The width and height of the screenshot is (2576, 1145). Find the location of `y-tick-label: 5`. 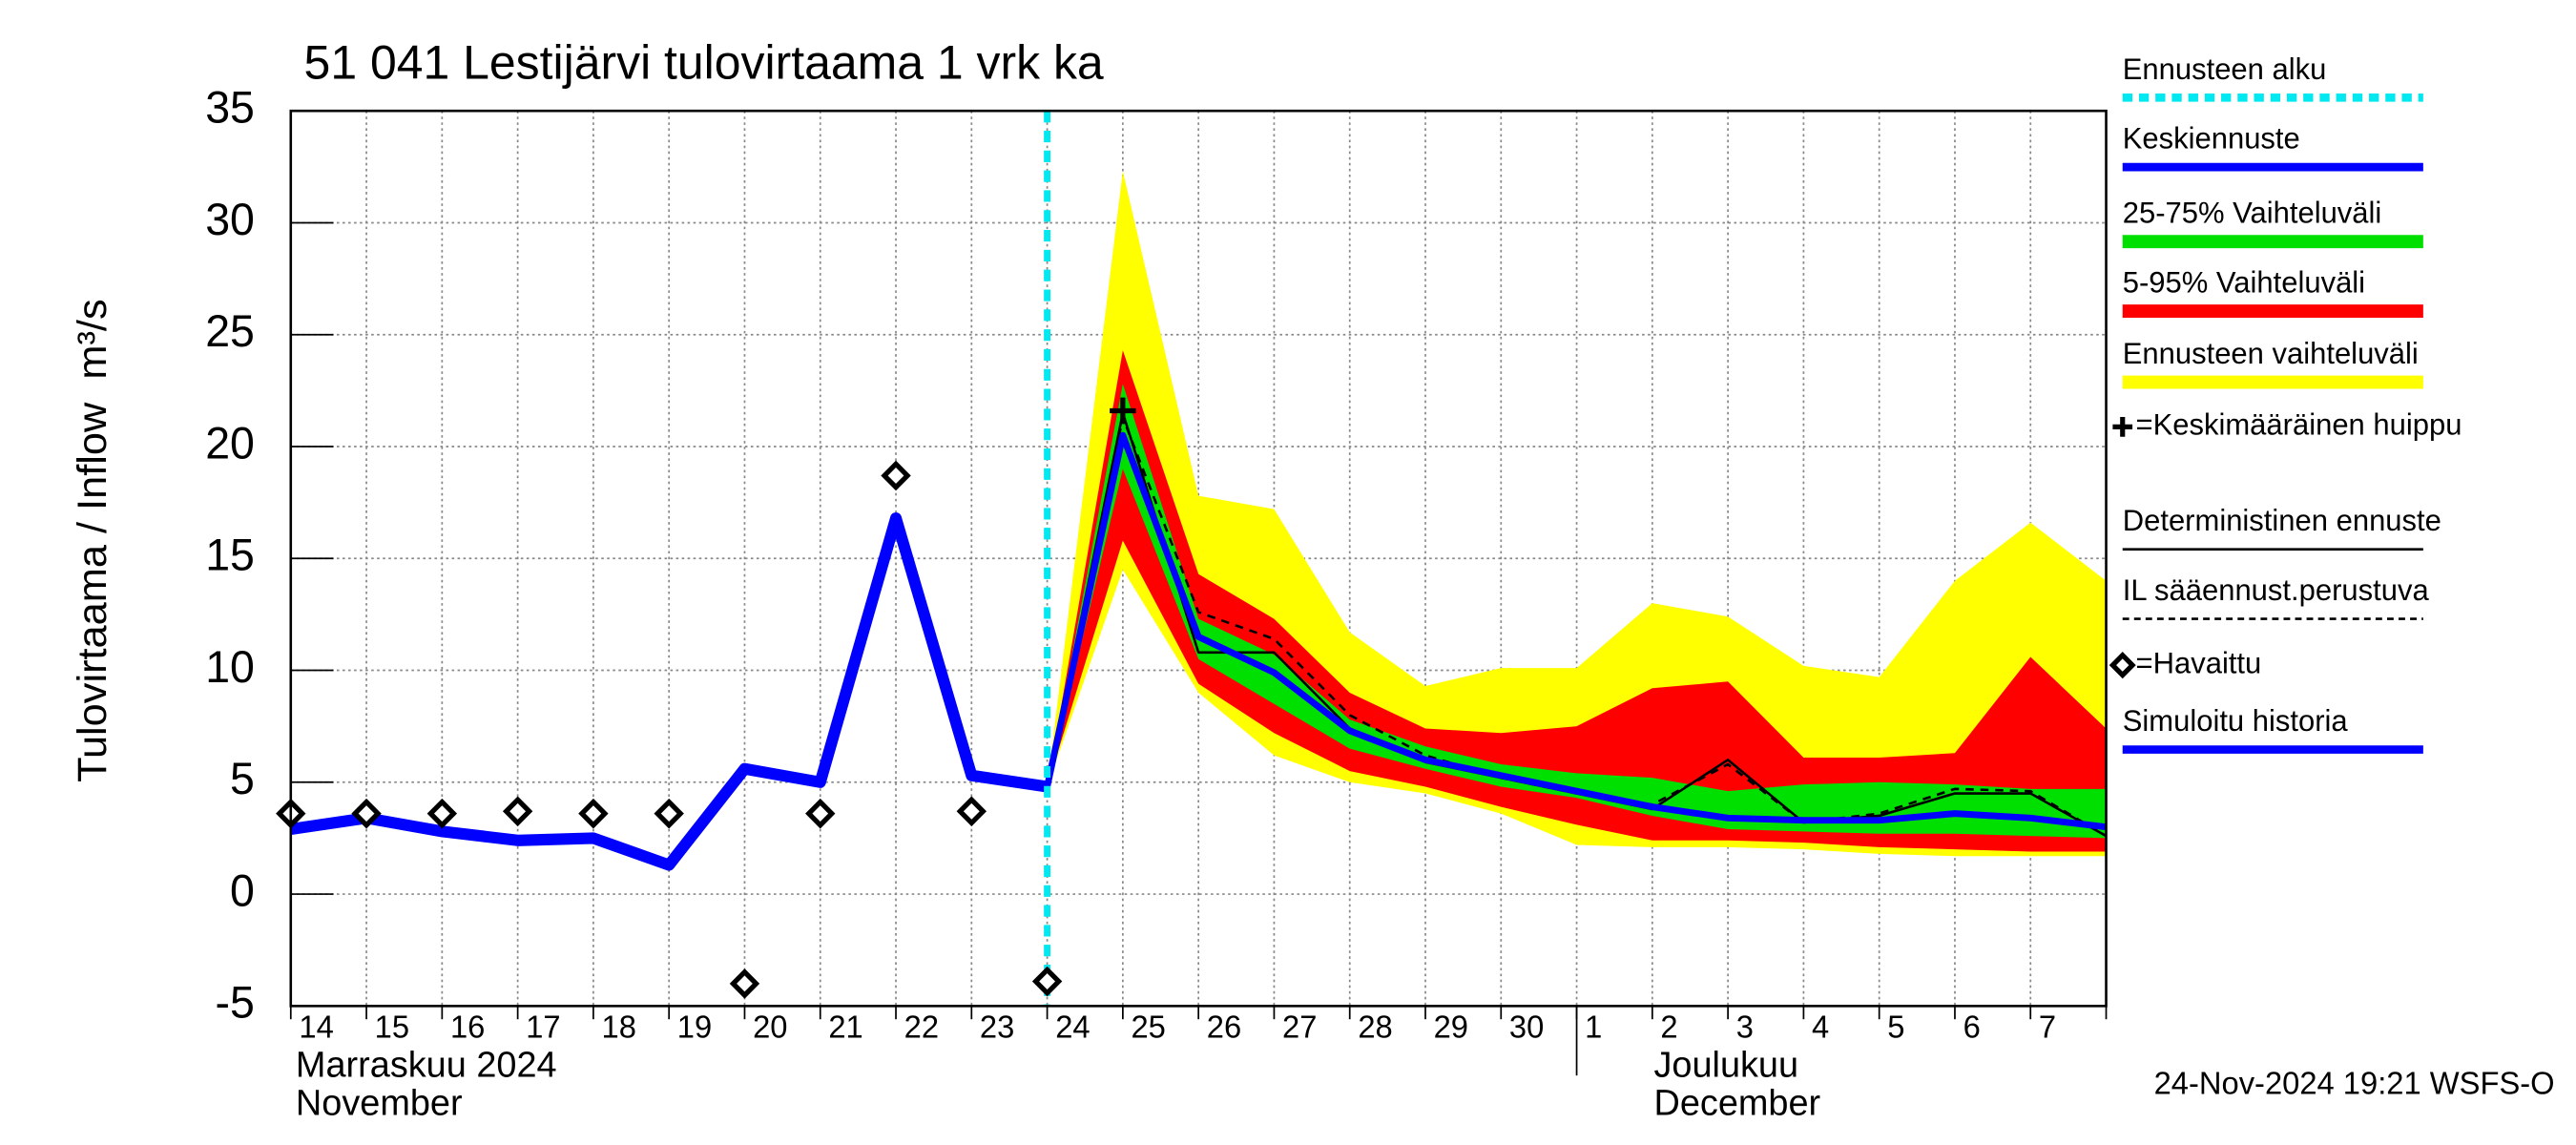

y-tick-label: 5 is located at coordinates (242, 778).